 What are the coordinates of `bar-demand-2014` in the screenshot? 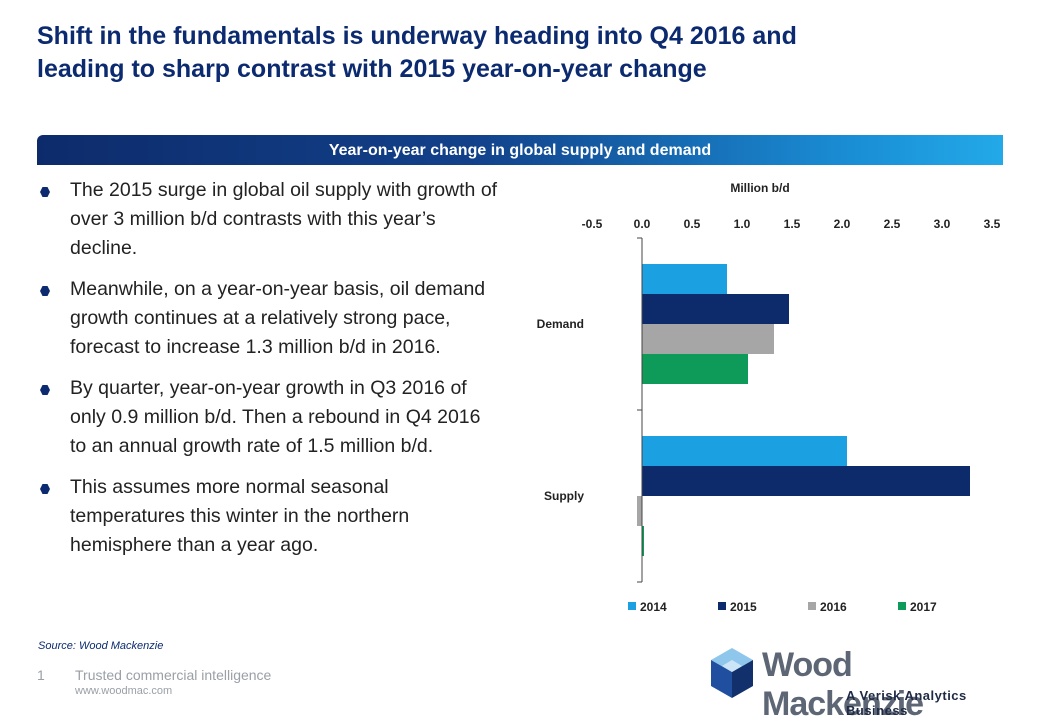 It's located at (684, 279).